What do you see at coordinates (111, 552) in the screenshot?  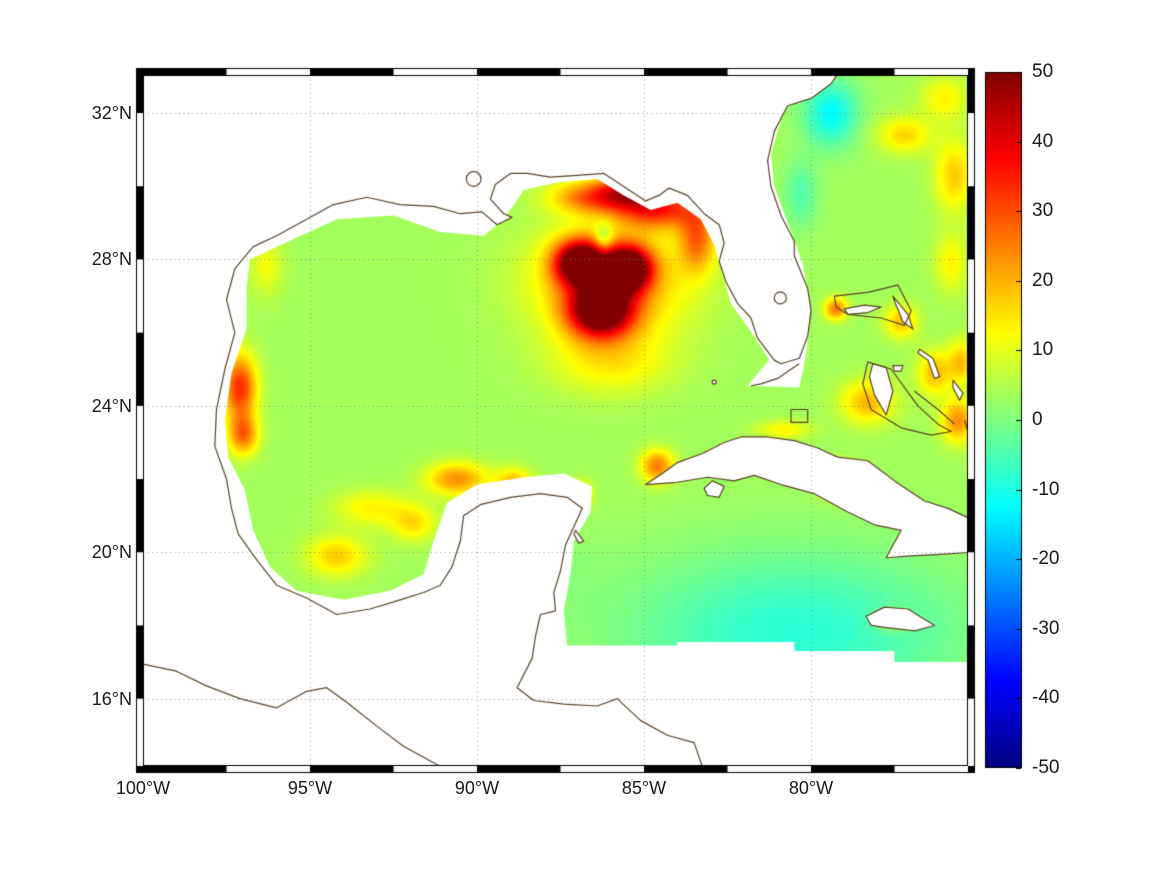 I see `y-tick-label: 20°N` at bounding box center [111, 552].